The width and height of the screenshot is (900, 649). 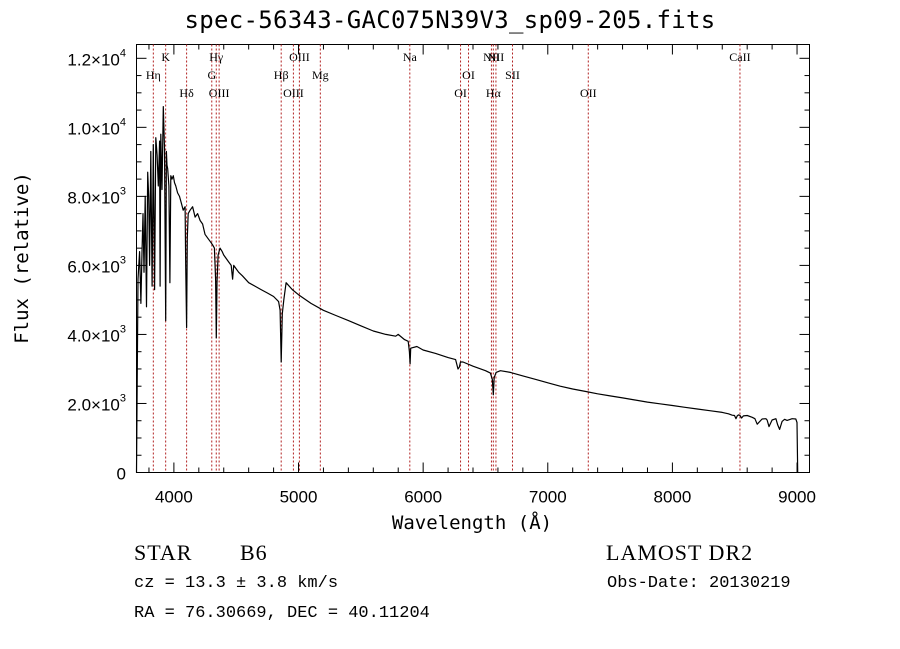 I want to click on y-tick-label: 1.0×10⁴, so click(x=96, y=127).